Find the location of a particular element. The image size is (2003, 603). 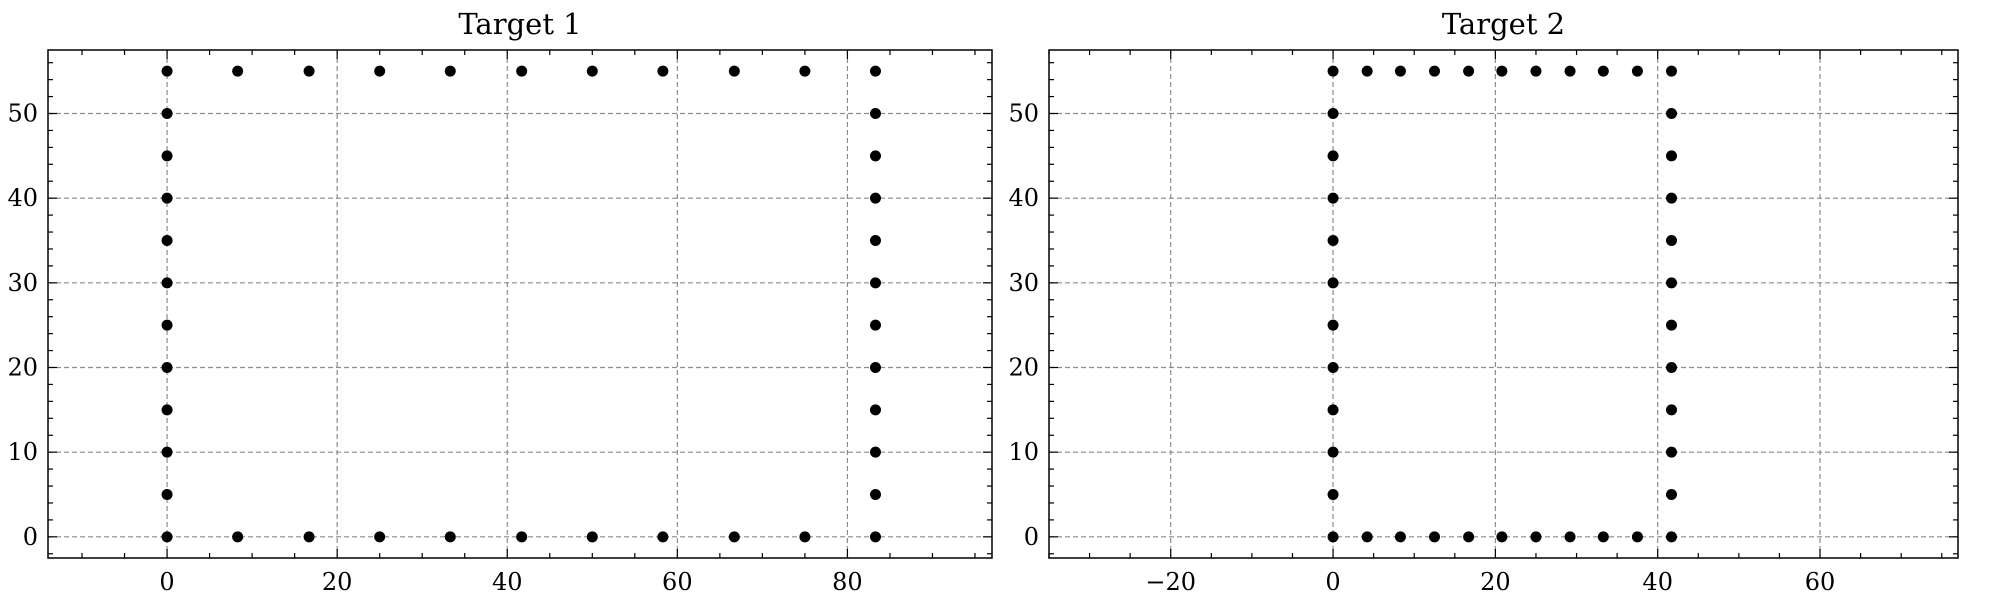

chart-title: Target 2 is located at coordinates (1503, 24).